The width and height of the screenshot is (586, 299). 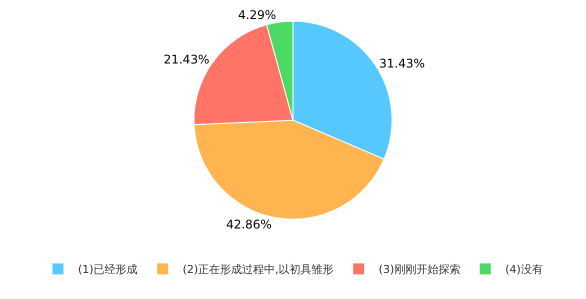 I want to click on legend-label: (2)正在形成过程中,以初具雏形, so click(x=258, y=269).